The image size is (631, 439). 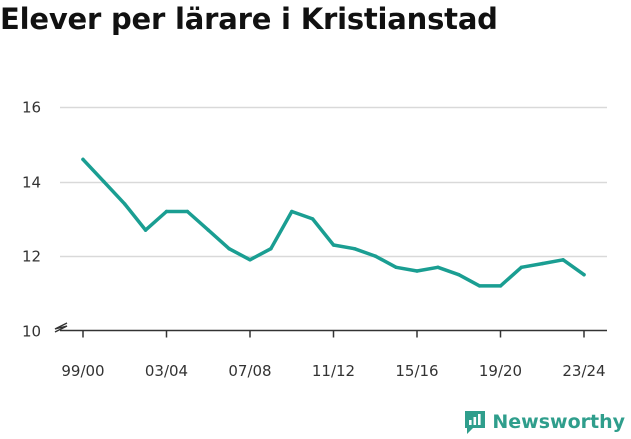 I want to click on x-tick-label-19-20: 19/20, so click(x=500, y=371).